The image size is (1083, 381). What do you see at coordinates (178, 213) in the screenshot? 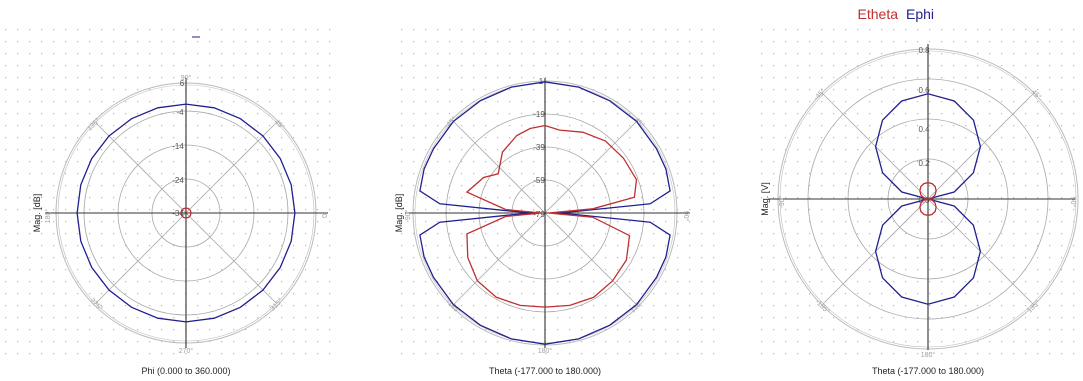
I see `radial-tick-label: -34` at bounding box center [178, 213].